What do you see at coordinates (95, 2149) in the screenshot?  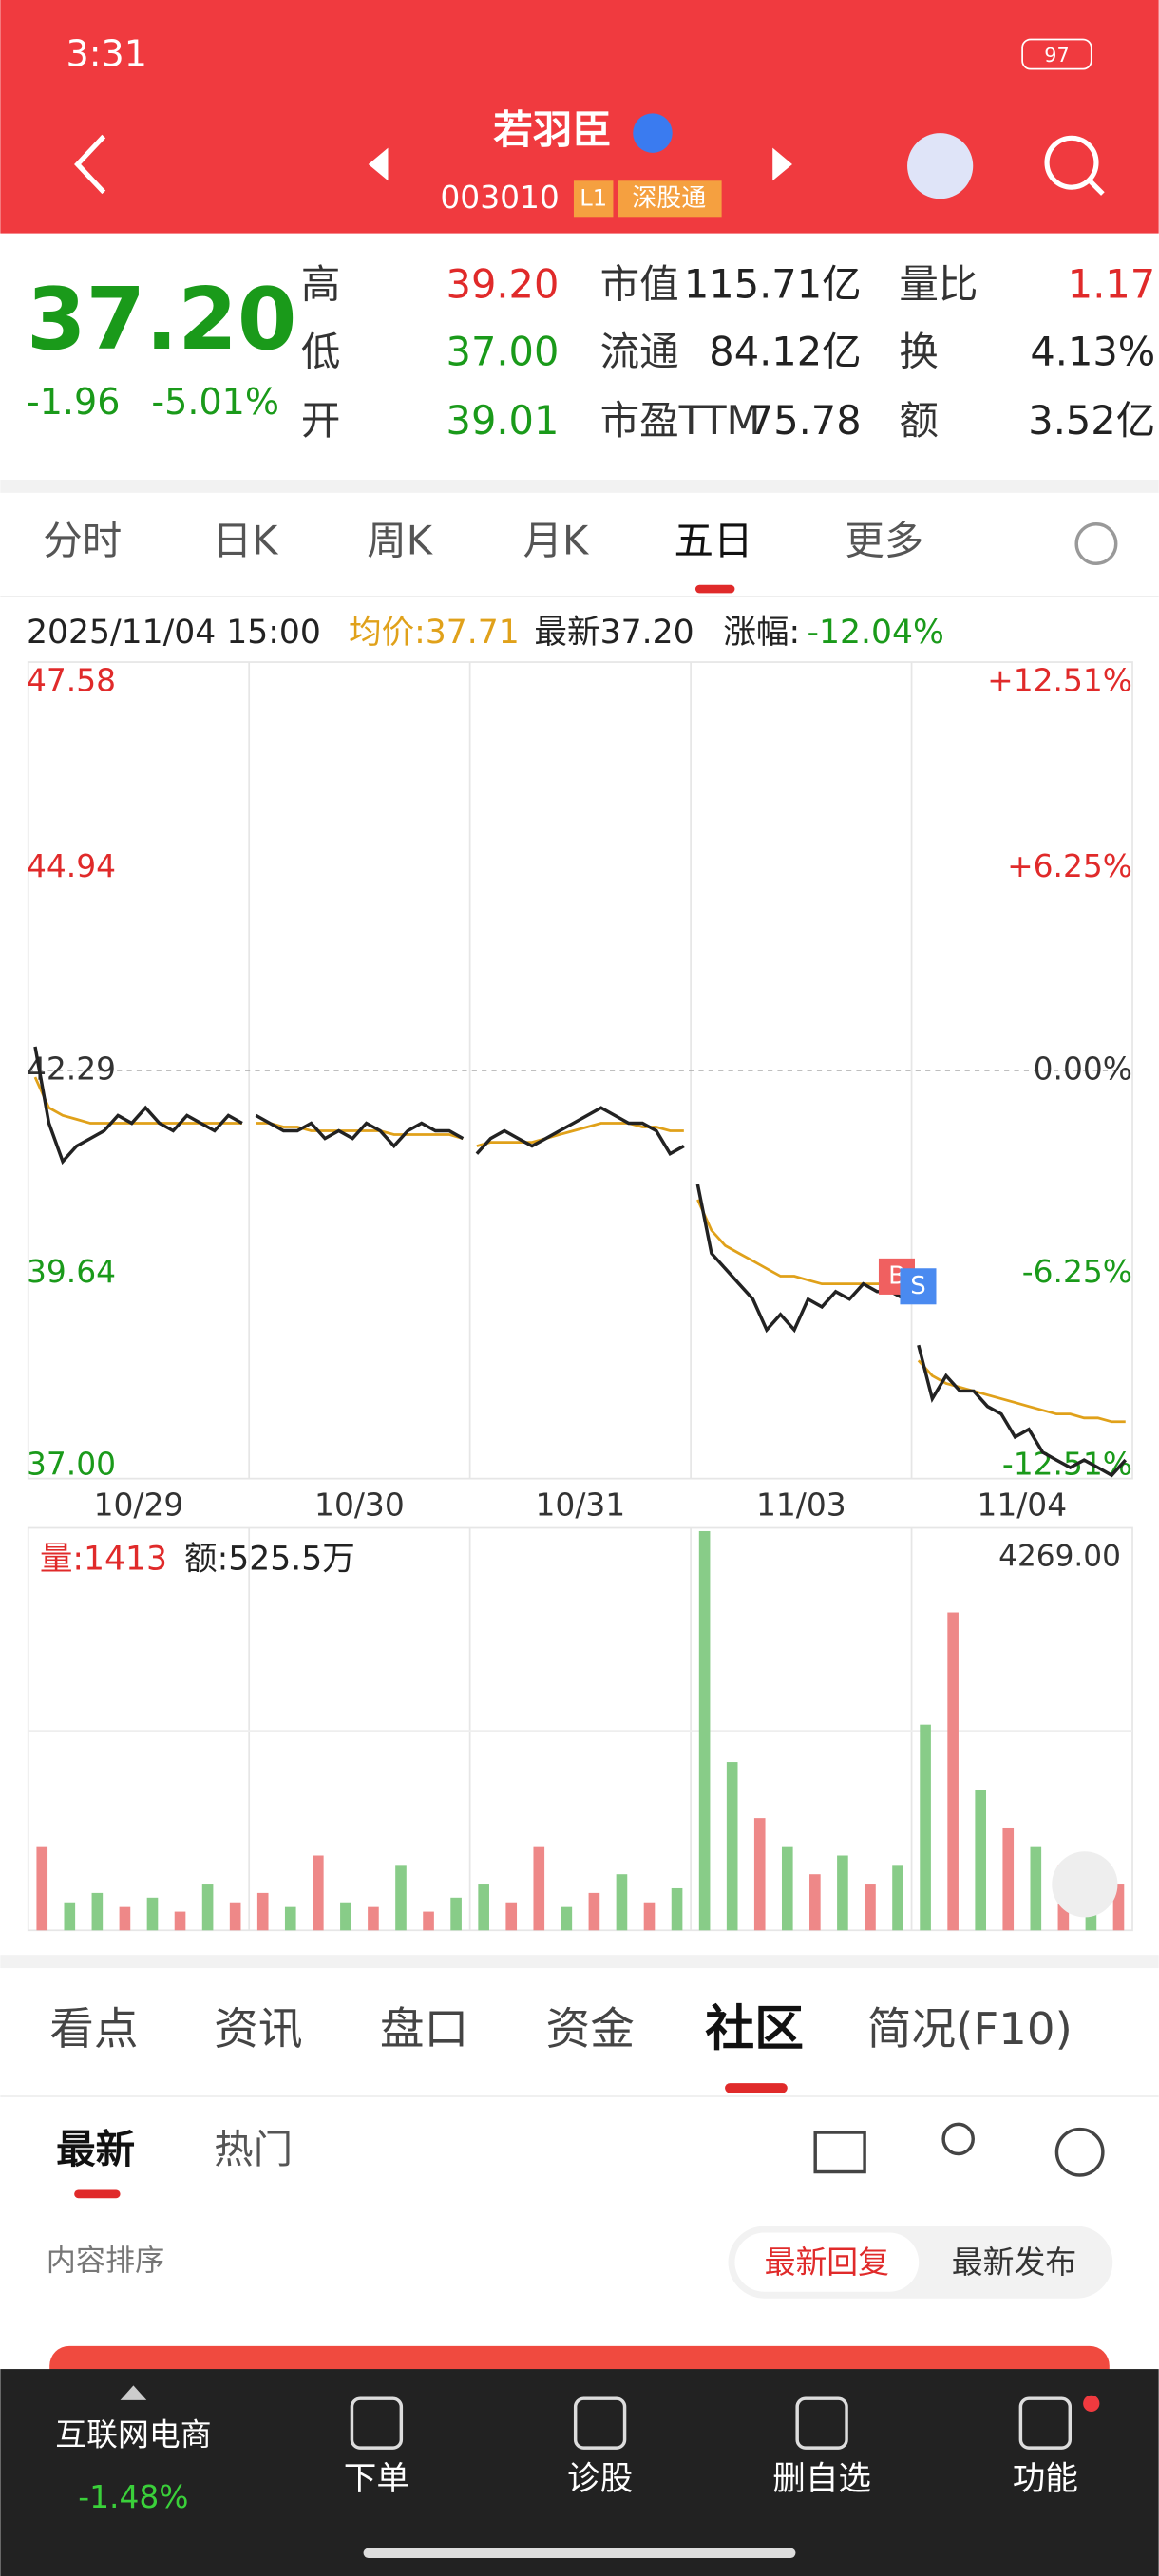 I see `subtab: 最新` at bounding box center [95, 2149].